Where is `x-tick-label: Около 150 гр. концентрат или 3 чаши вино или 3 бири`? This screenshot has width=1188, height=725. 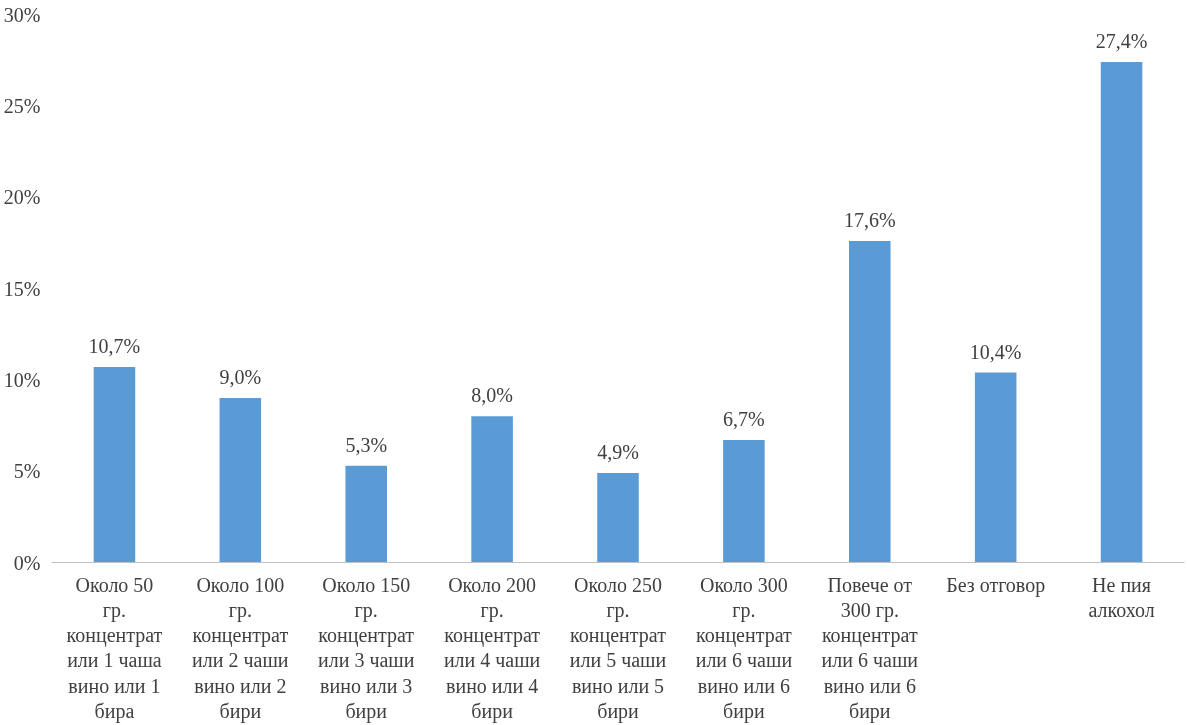 x-tick-label: Около 150 гр. концентрат или 3 чаши вино или 3 бири is located at coordinates (366, 648).